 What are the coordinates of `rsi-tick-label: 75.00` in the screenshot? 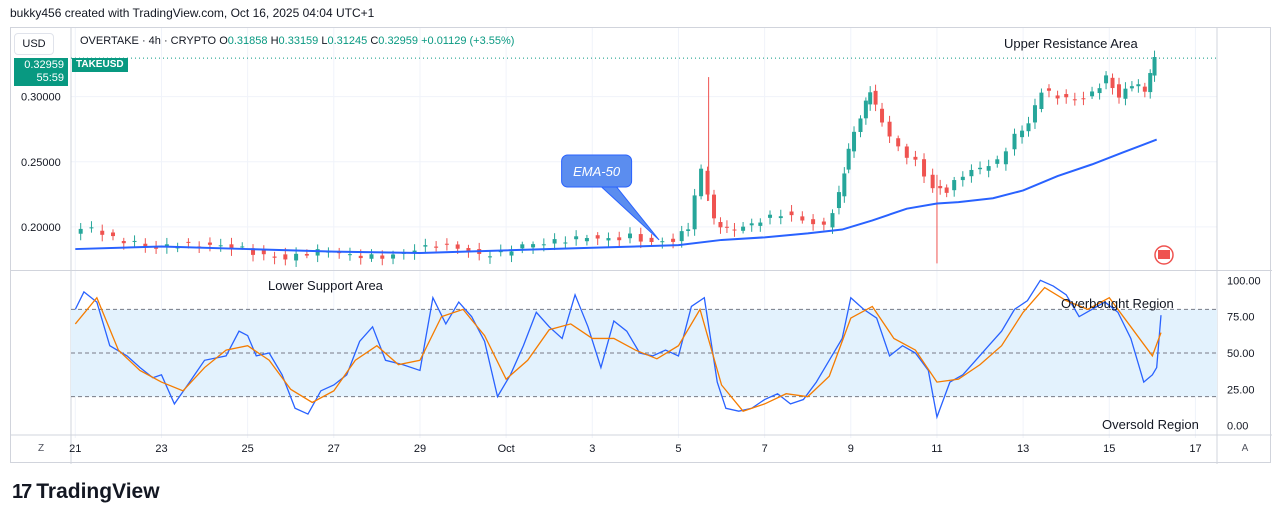 It's located at (1241, 318).